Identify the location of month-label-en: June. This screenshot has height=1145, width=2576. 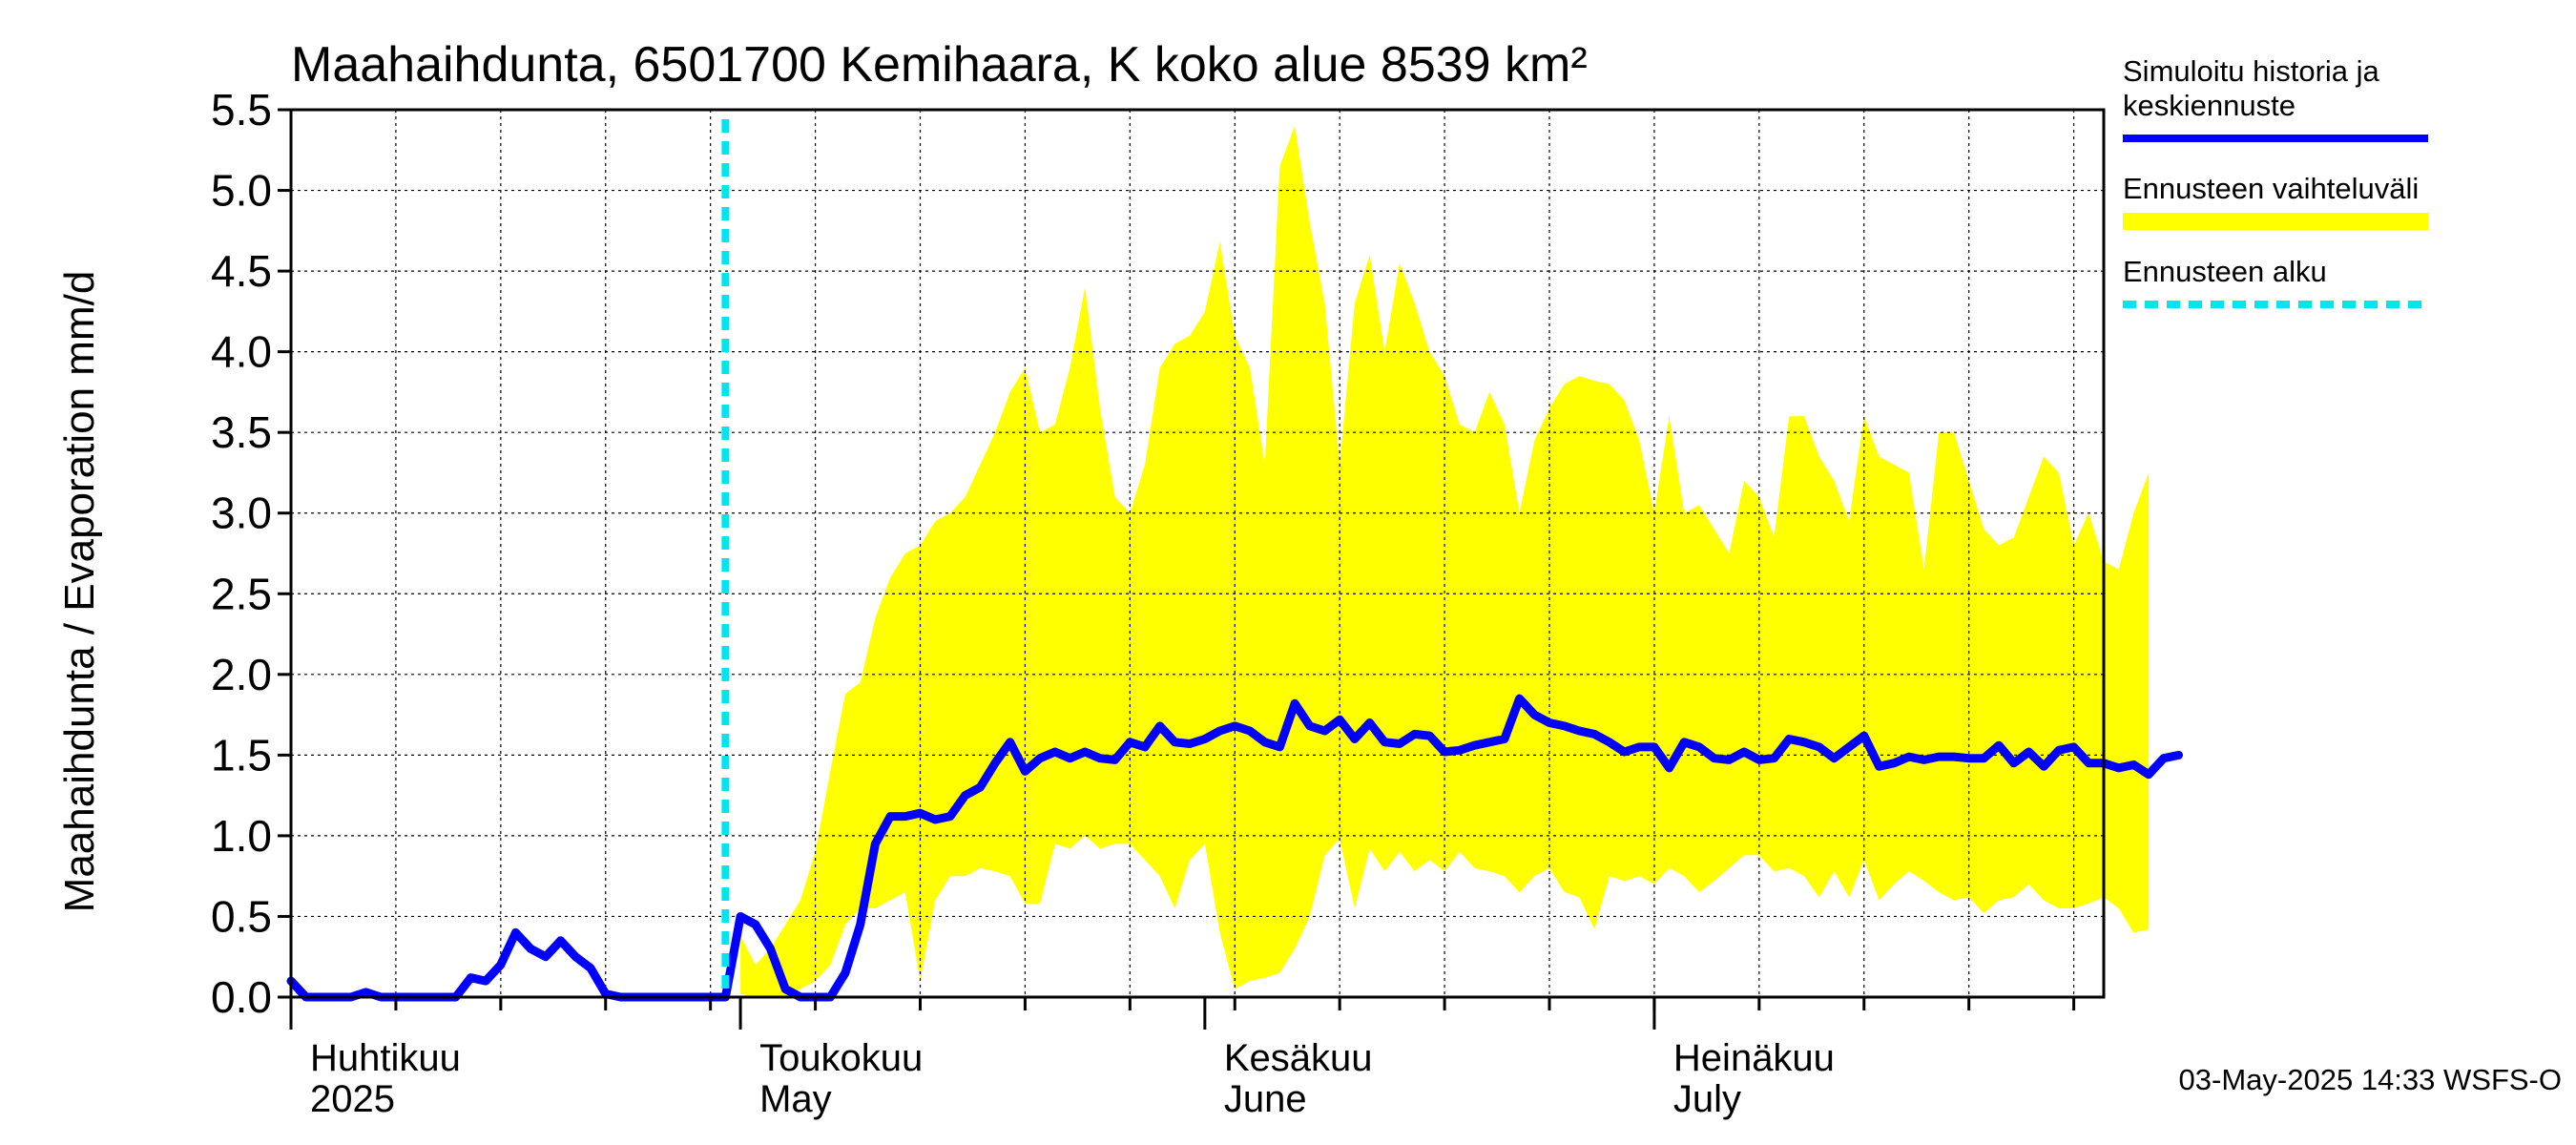
(1265, 1099).